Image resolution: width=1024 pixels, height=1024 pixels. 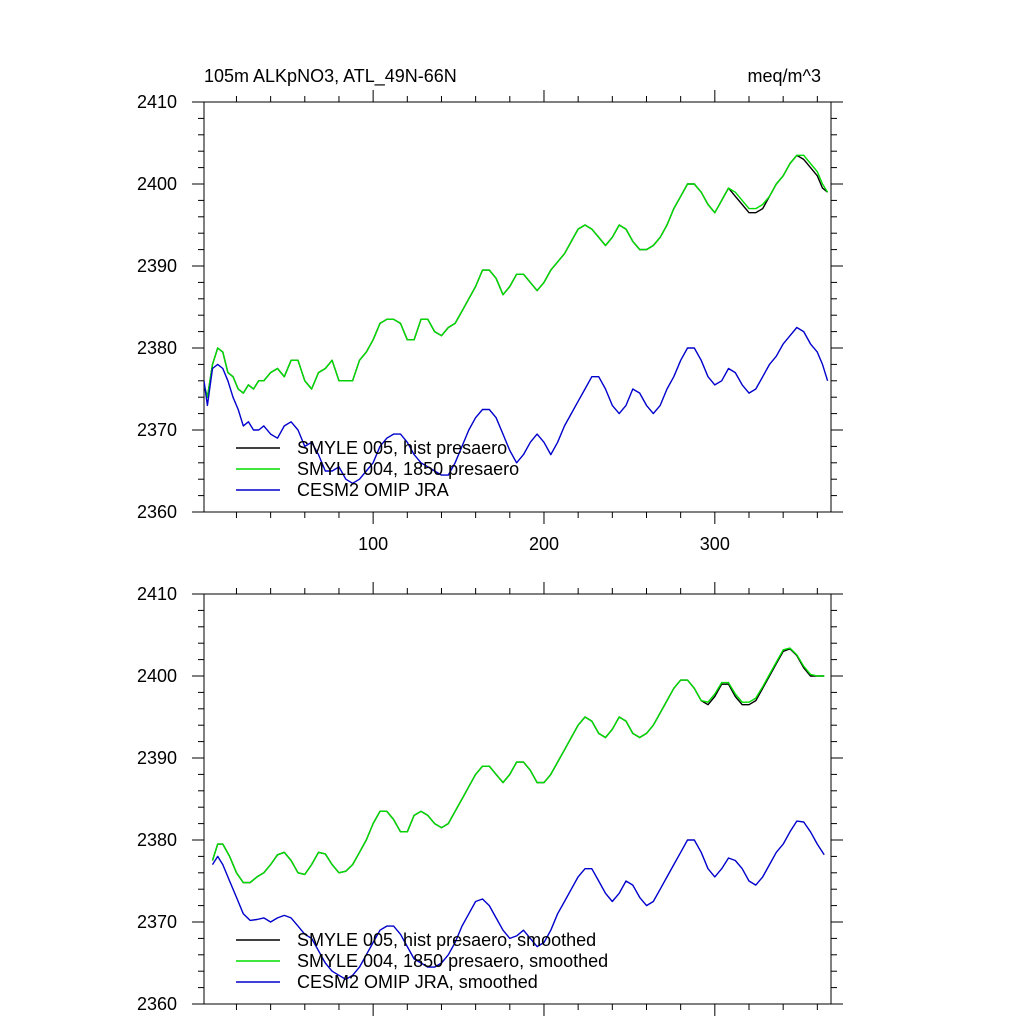 I want to click on legend-label: SMYLE 004, 1850 presaero, smoothed, so click(x=452, y=961).